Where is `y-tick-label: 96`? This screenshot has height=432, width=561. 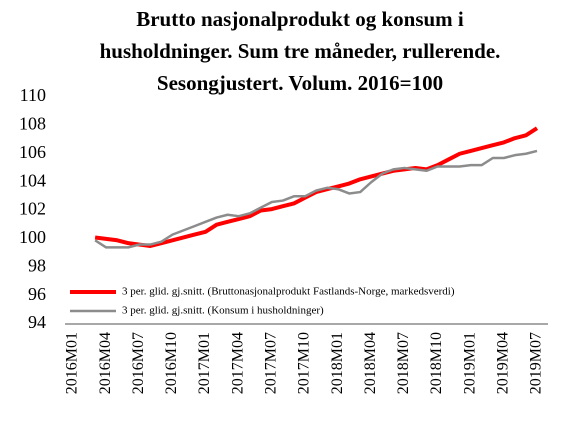 y-tick-label: 96 is located at coordinates (37, 294).